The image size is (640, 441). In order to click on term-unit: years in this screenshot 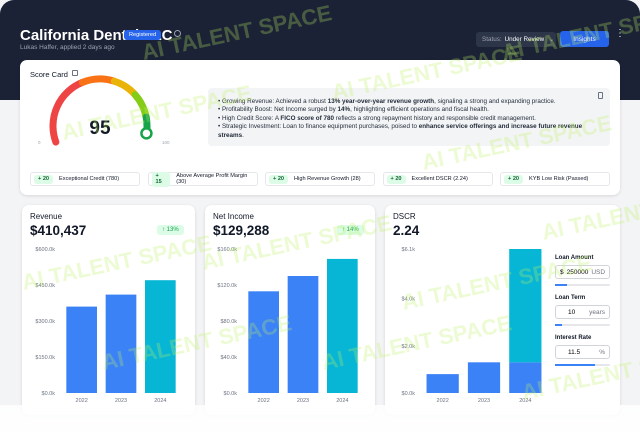, I will do `click(597, 312)`.